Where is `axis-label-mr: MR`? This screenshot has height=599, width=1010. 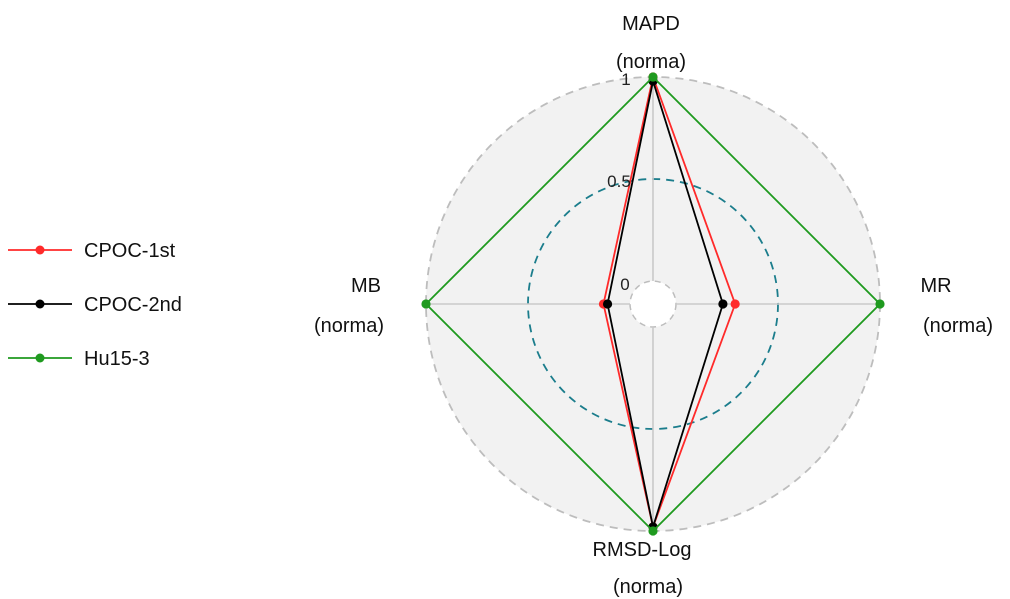
axis-label-mr: MR is located at coordinates (935, 286).